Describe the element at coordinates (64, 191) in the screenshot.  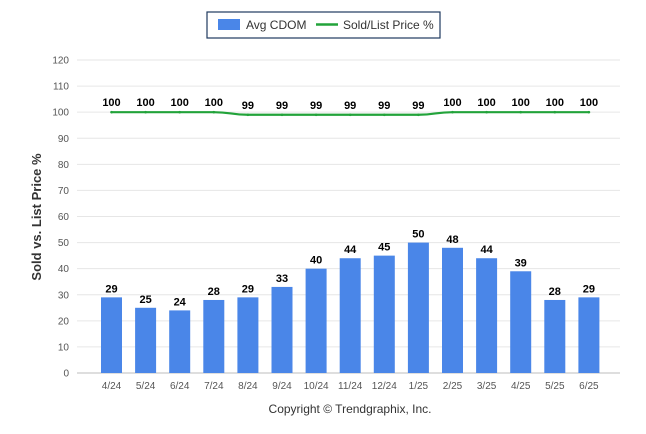
I see `y-tick-label: 70` at that location.